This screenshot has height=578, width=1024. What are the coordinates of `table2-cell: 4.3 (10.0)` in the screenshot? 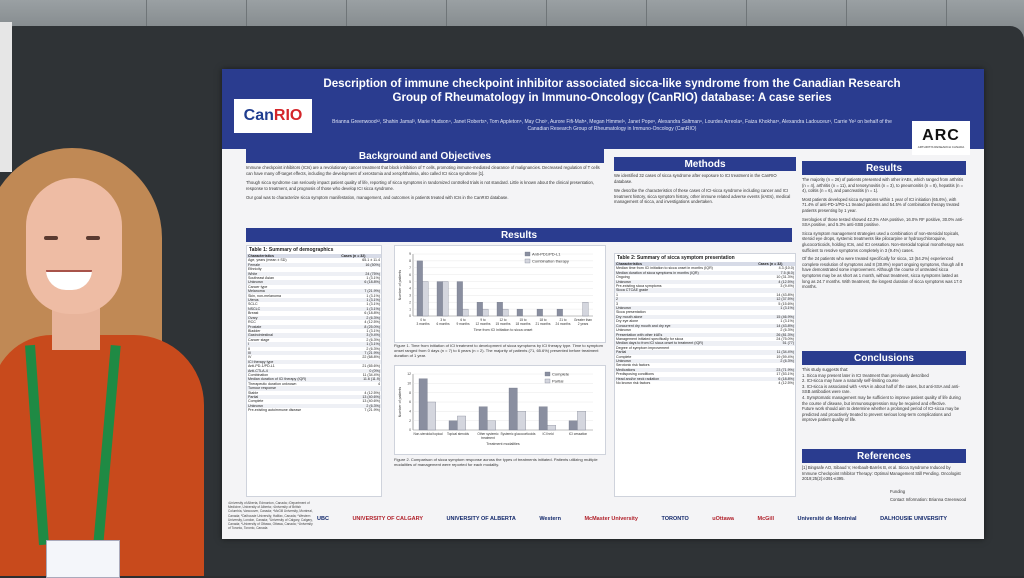 It's located at (786, 268).